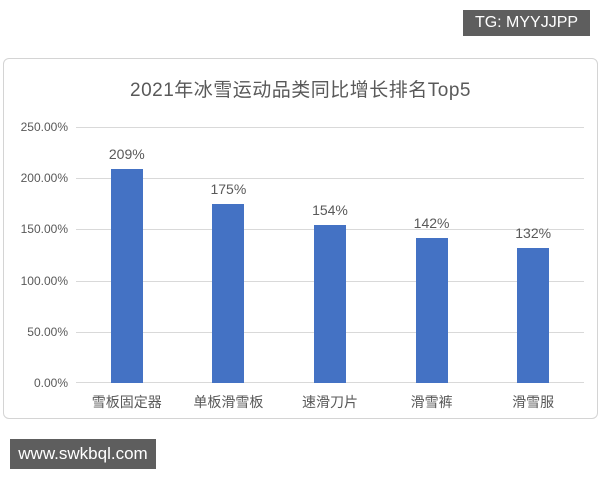 Image resolution: width=600 pixels, height=480 pixels. What do you see at coordinates (50, 383) in the screenshot?
I see `y-axis-tick-label: 0.00%` at bounding box center [50, 383].